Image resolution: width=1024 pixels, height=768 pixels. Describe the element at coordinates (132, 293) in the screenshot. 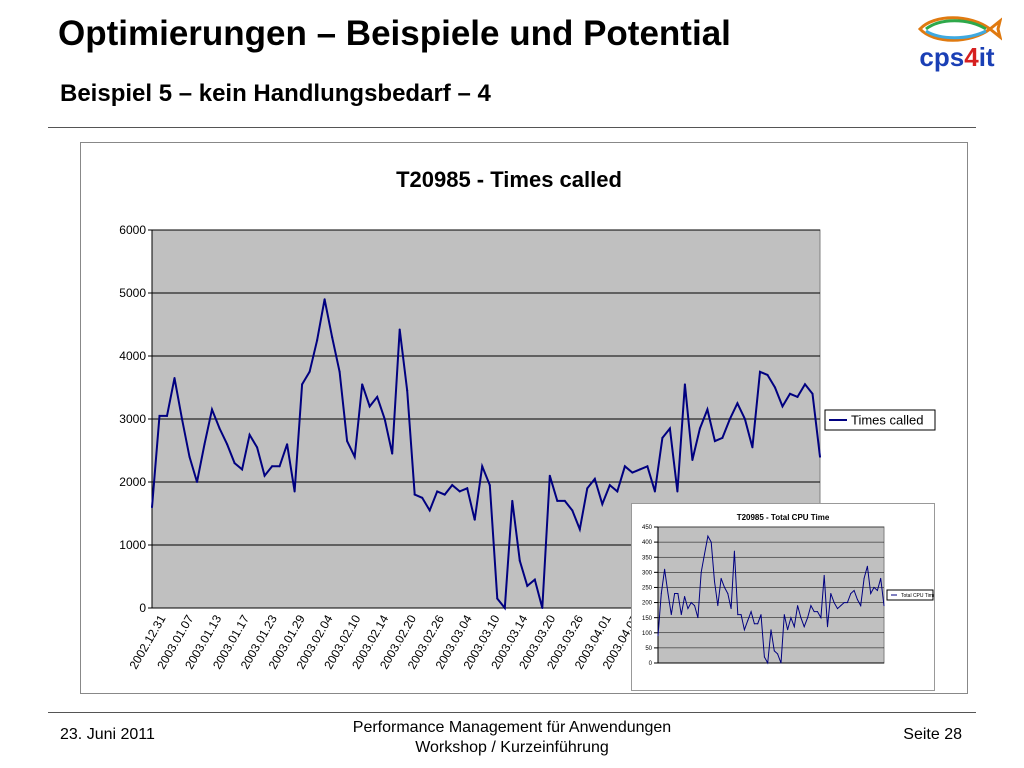

I see `y-tick-label: 5000` at that location.